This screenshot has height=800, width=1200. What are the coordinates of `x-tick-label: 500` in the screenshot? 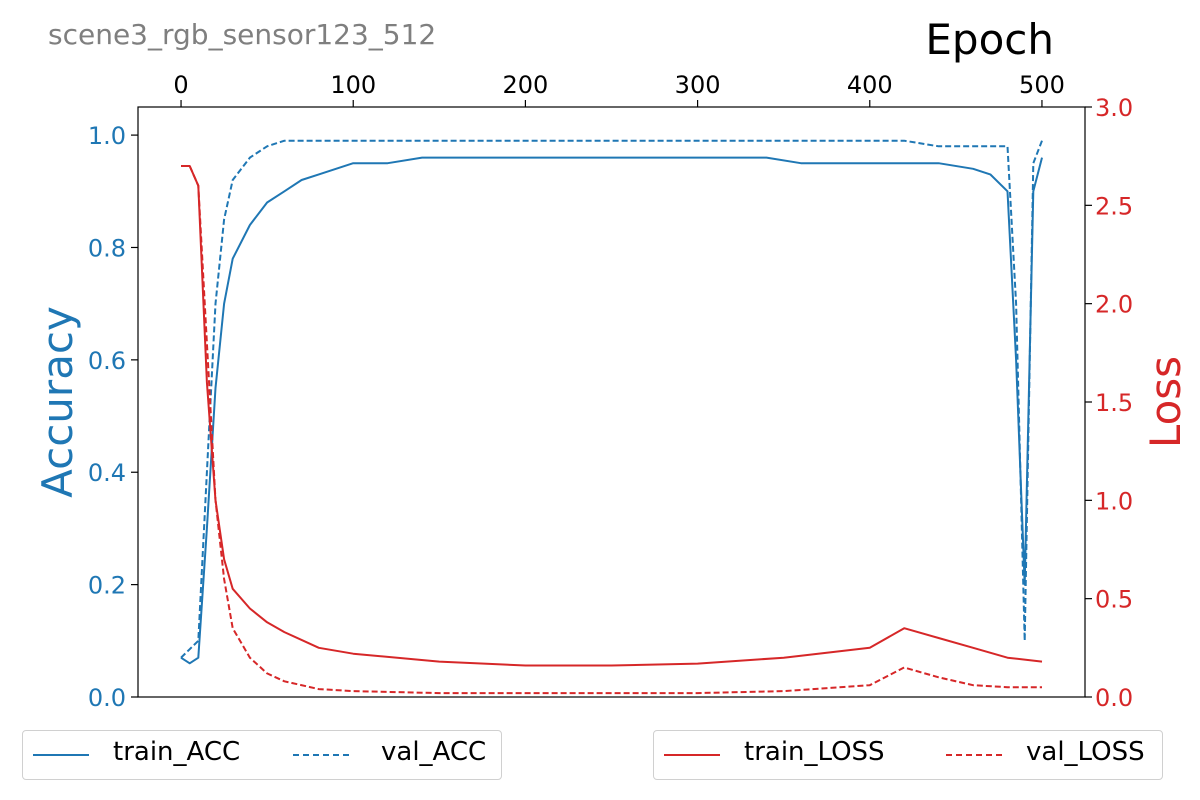 It's located at (1042, 85).